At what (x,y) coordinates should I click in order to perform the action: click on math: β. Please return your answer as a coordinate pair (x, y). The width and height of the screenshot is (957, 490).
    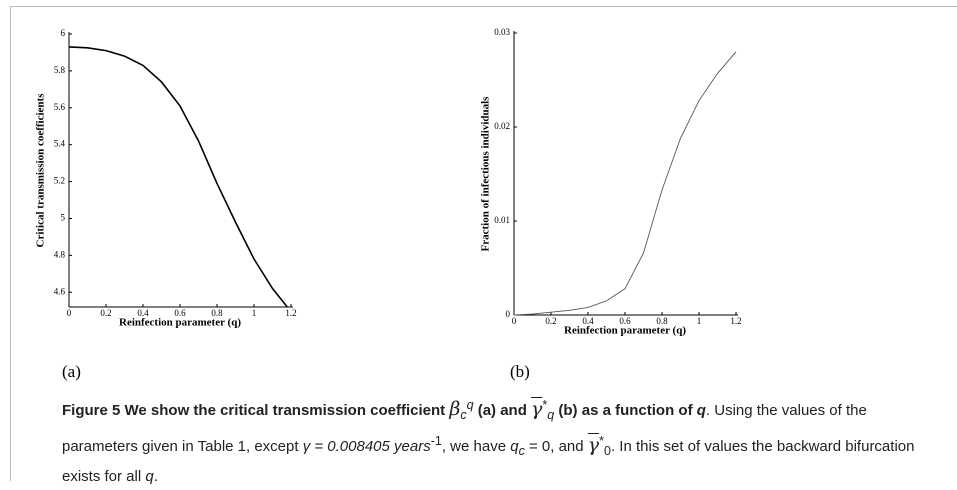
    Looking at the image, I should click on (455, 409).